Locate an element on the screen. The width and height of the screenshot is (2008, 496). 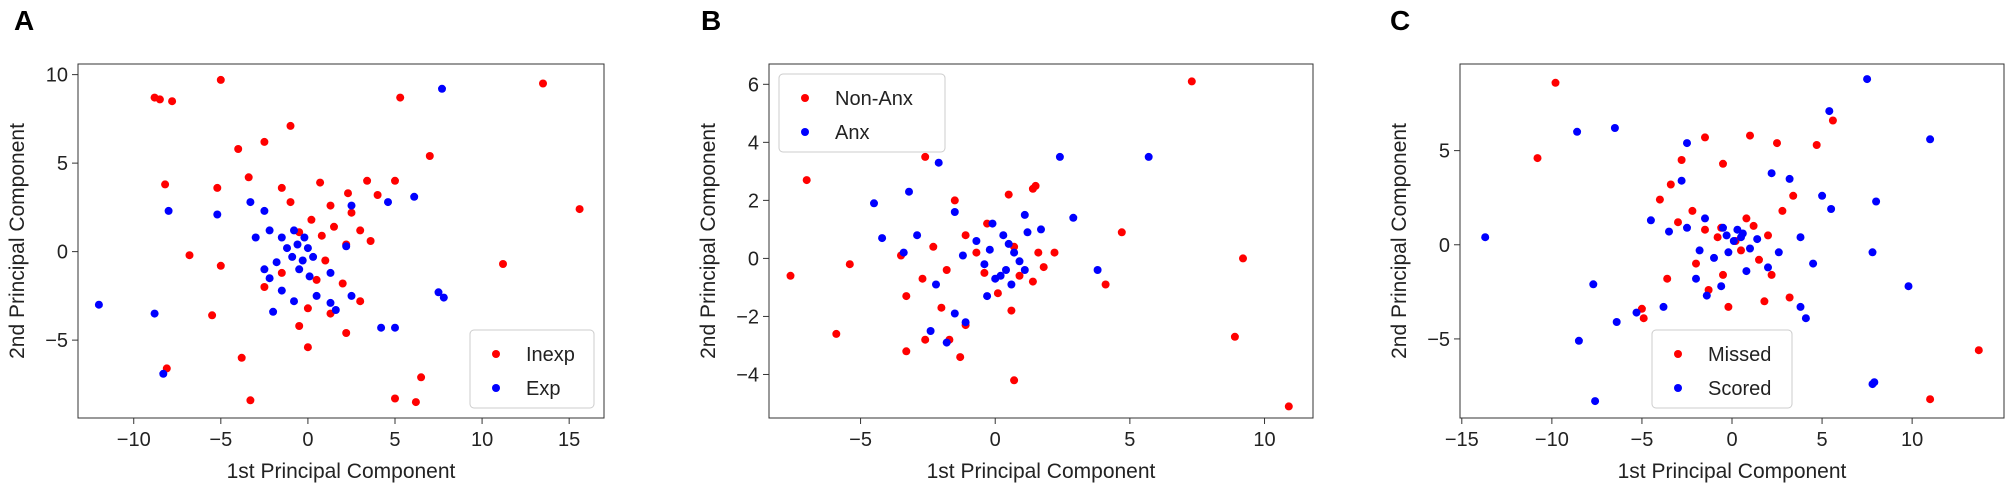
x-tick-label-a-4: 10 is located at coordinates (482, 440).